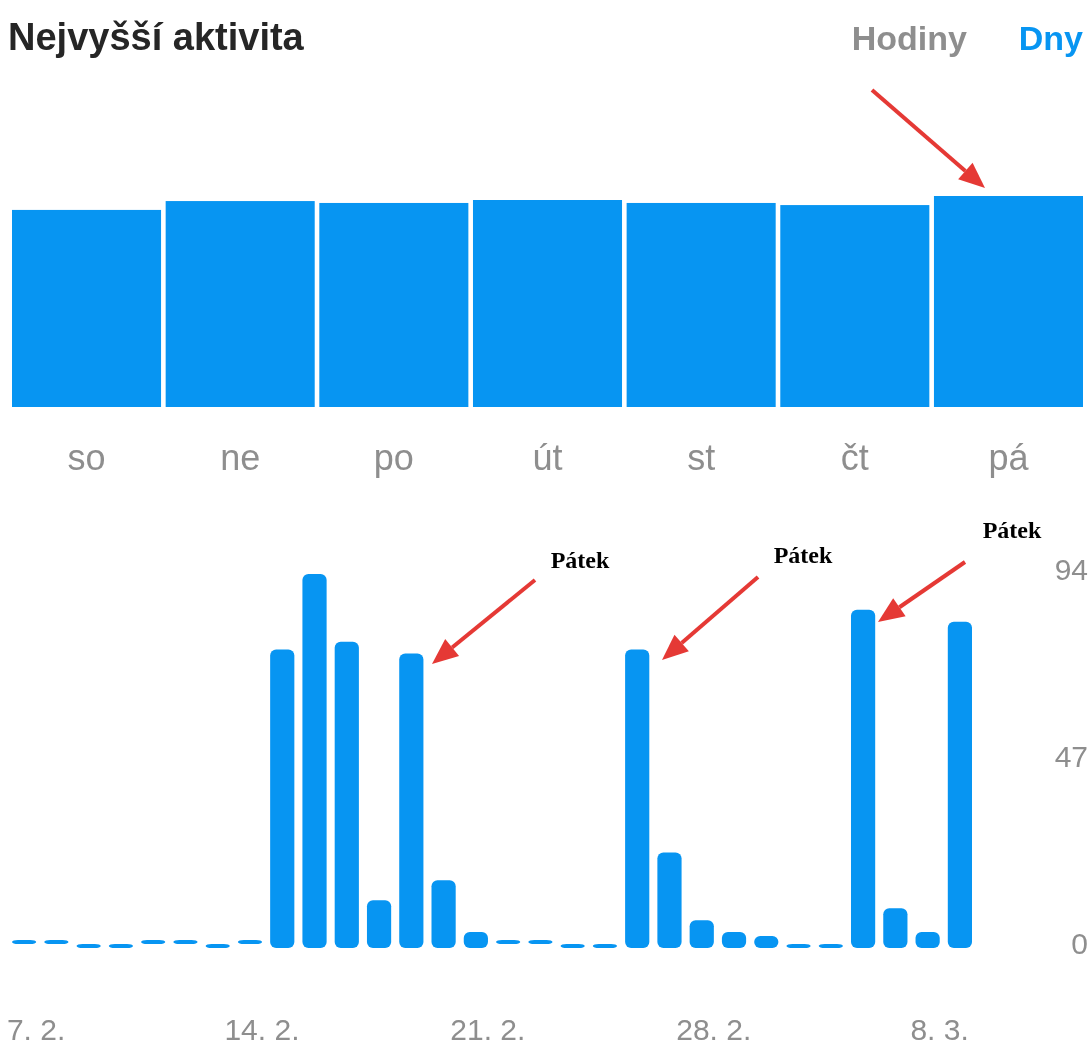 This screenshot has width=1091, height=1046. What do you see at coordinates (714, 1029) in the screenshot?
I see `x-tick-label: 28. 2.` at bounding box center [714, 1029].